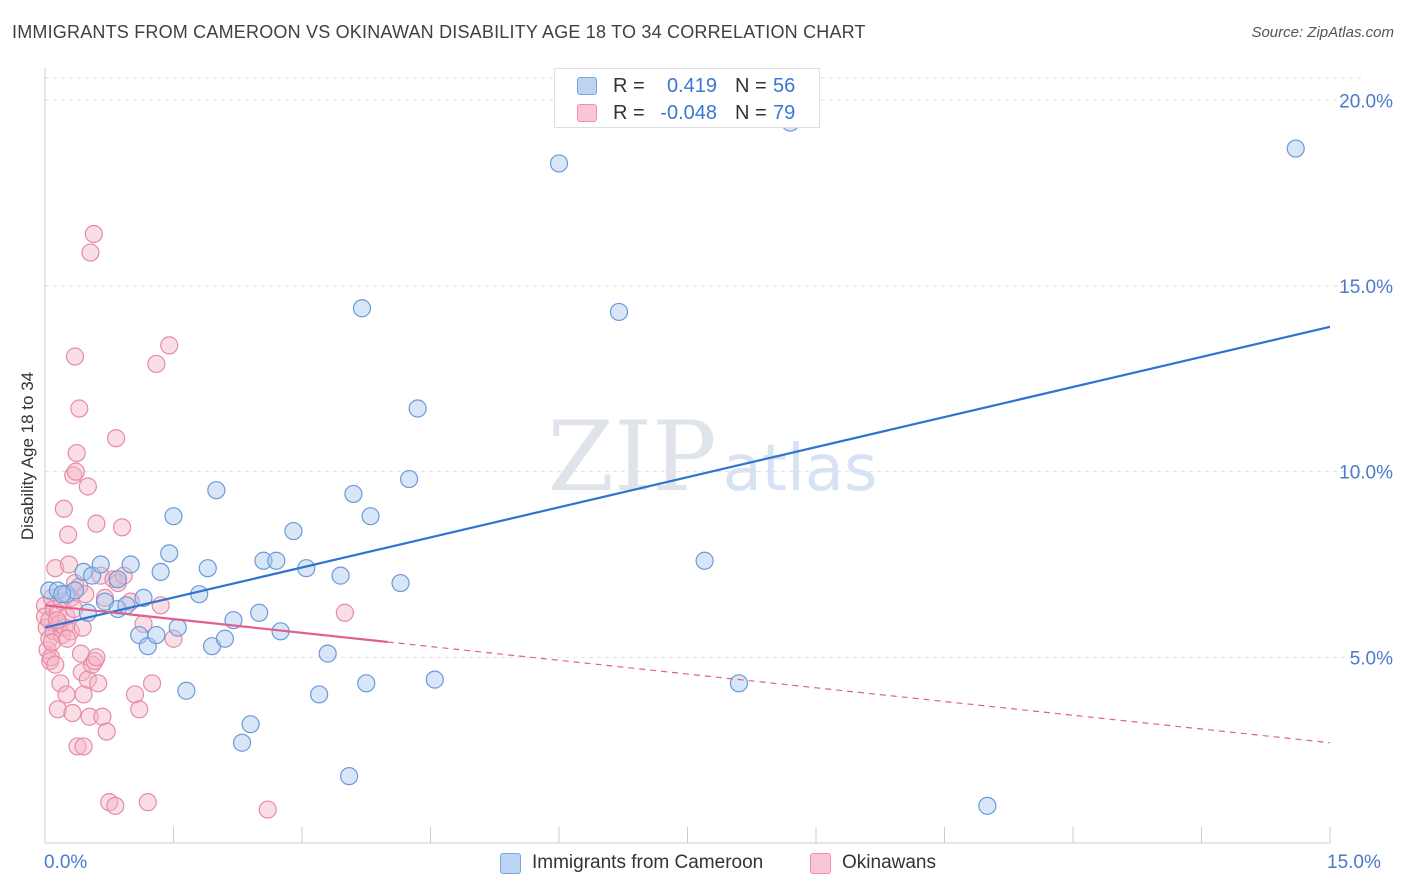 The image size is (1406, 892). Describe the element at coordinates (631, 457) in the screenshot. I see `watermark-zip: ZIP` at that location.